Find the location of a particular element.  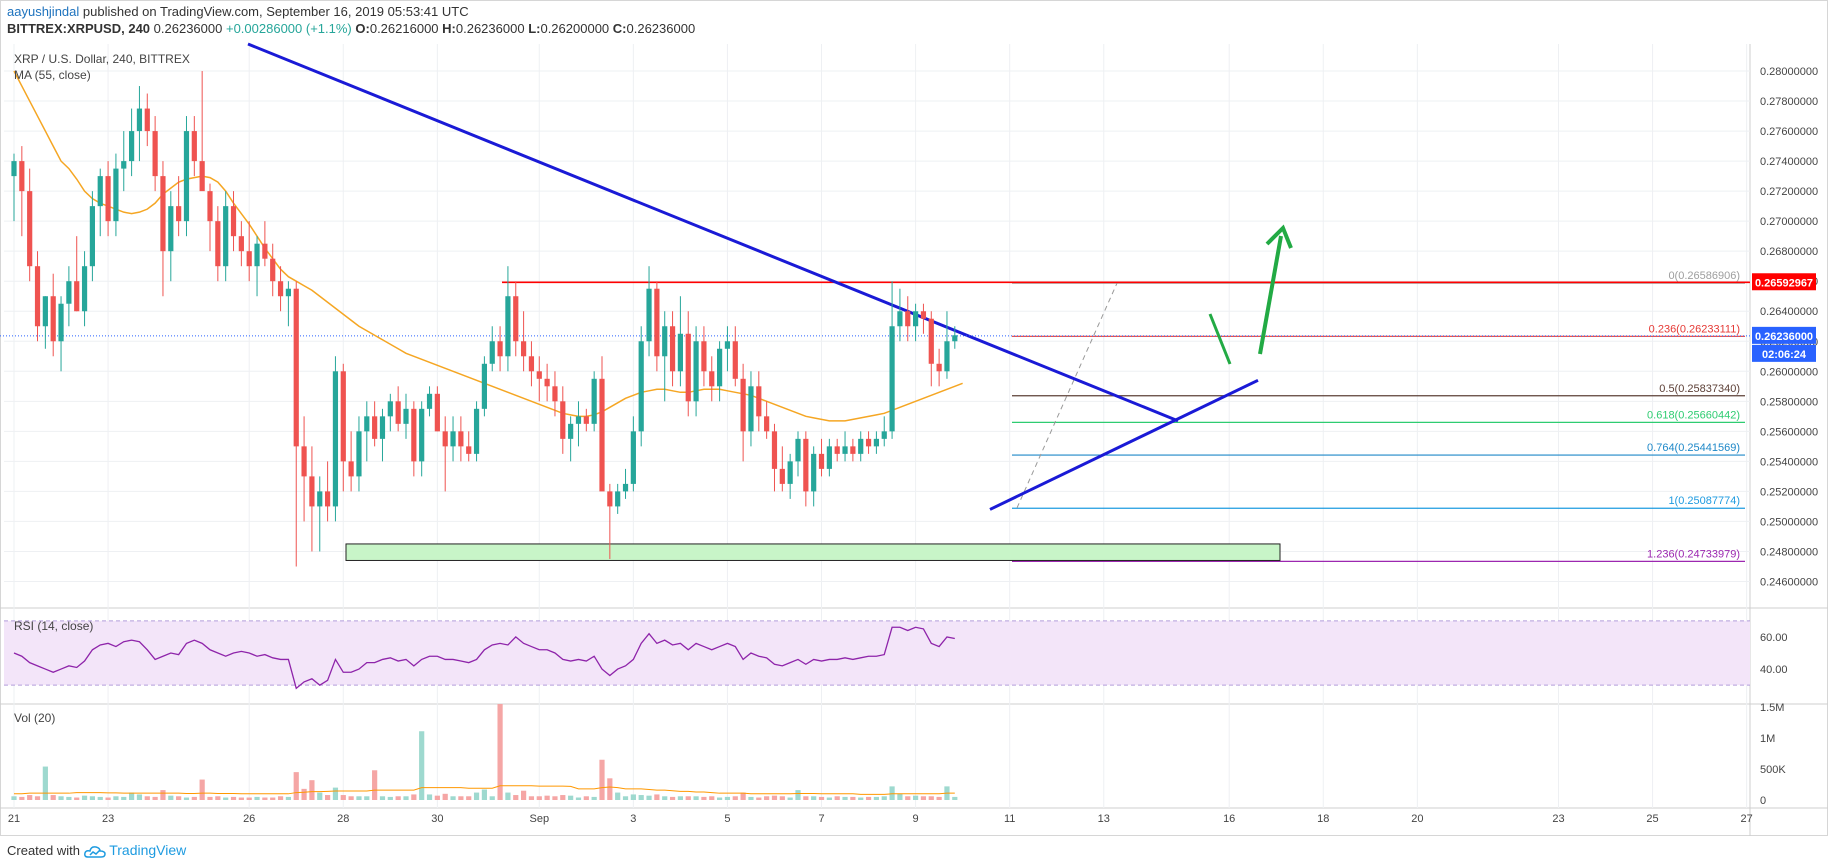

fib-level-label: 0.764(0.25441569) is located at coordinates (1693, 448).